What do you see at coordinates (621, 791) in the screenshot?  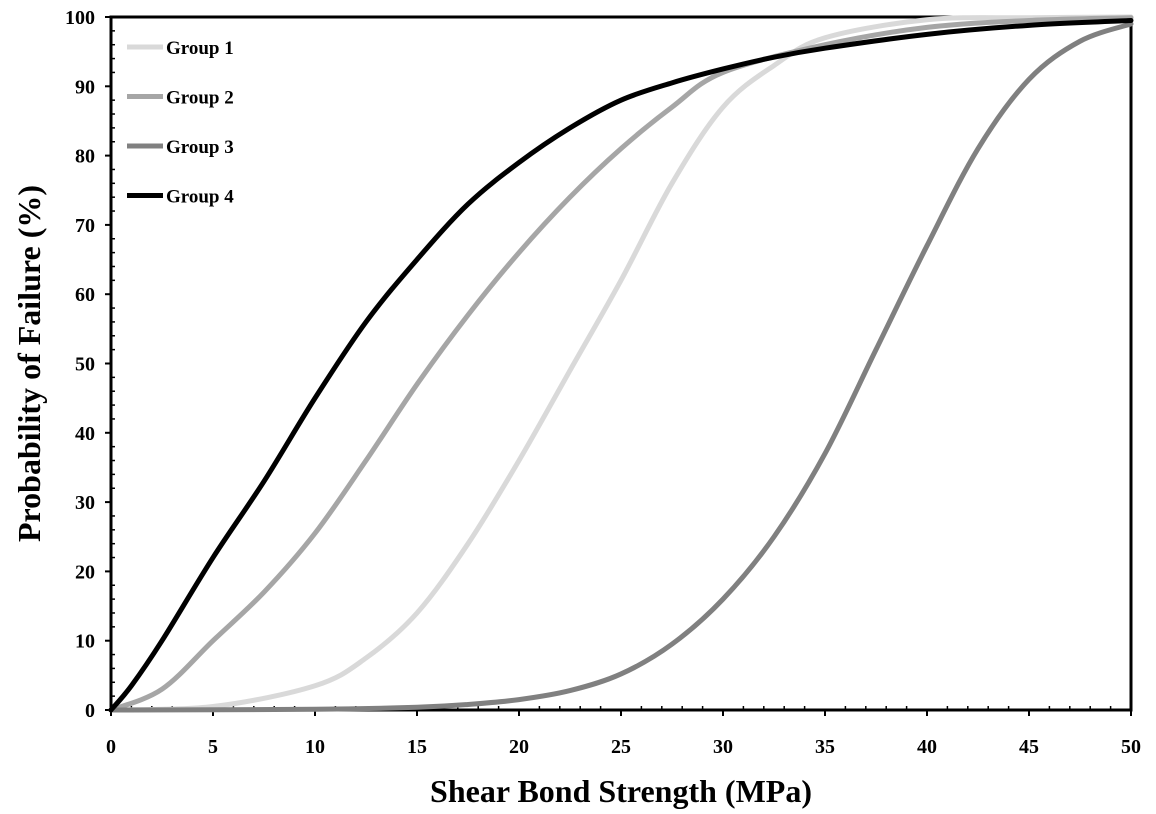 I see `x-axis-title: Shear Bond Strength (MPa)` at bounding box center [621, 791].